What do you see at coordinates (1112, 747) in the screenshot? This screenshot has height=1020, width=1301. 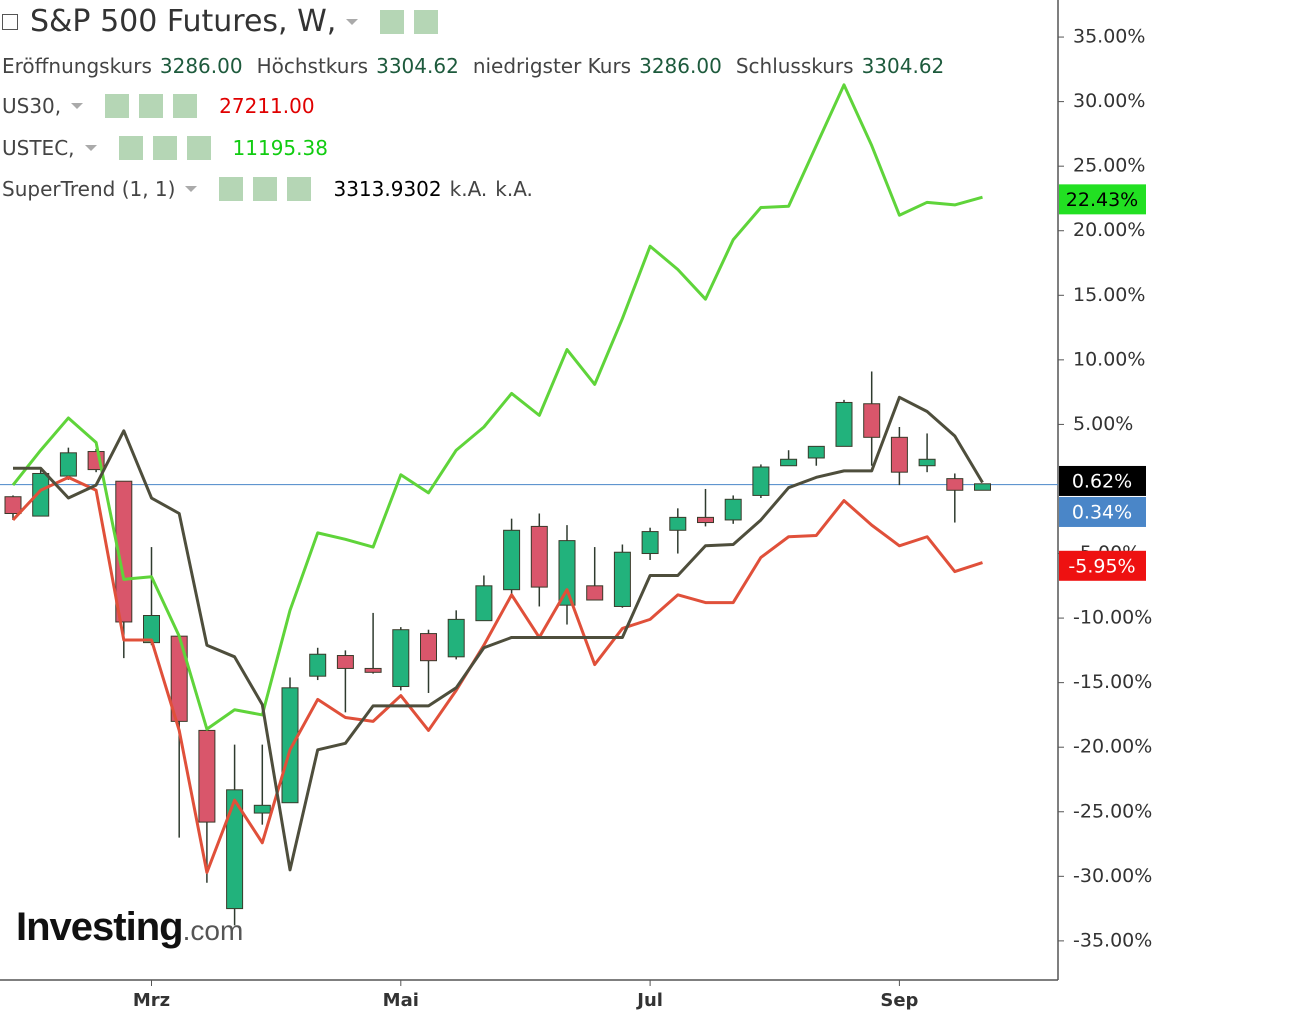 I see `y-tick-label: -20.00%` at bounding box center [1112, 747].